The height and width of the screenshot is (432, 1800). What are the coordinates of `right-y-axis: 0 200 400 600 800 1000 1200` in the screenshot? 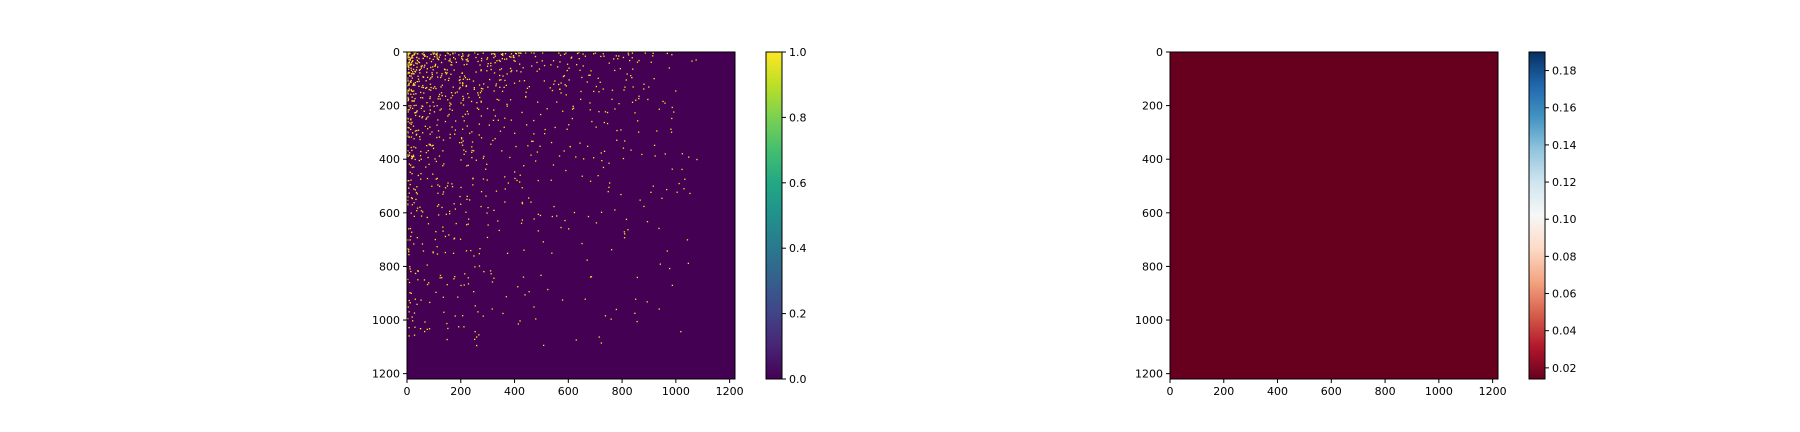 It's located at (1152, 213).